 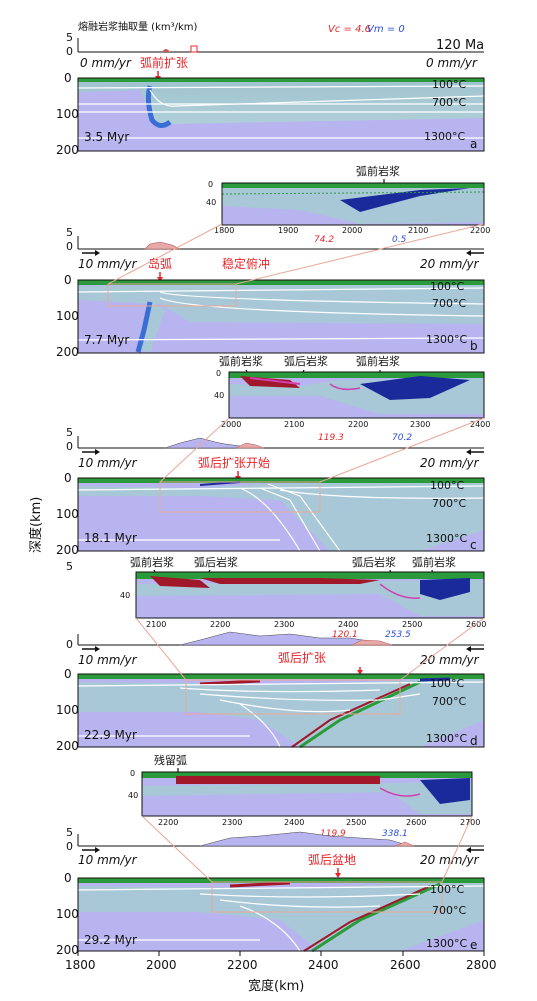 What do you see at coordinates (447, 286) in the screenshot?
I see `panel-b-iso-100: 100°C` at bounding box center [447, 286].